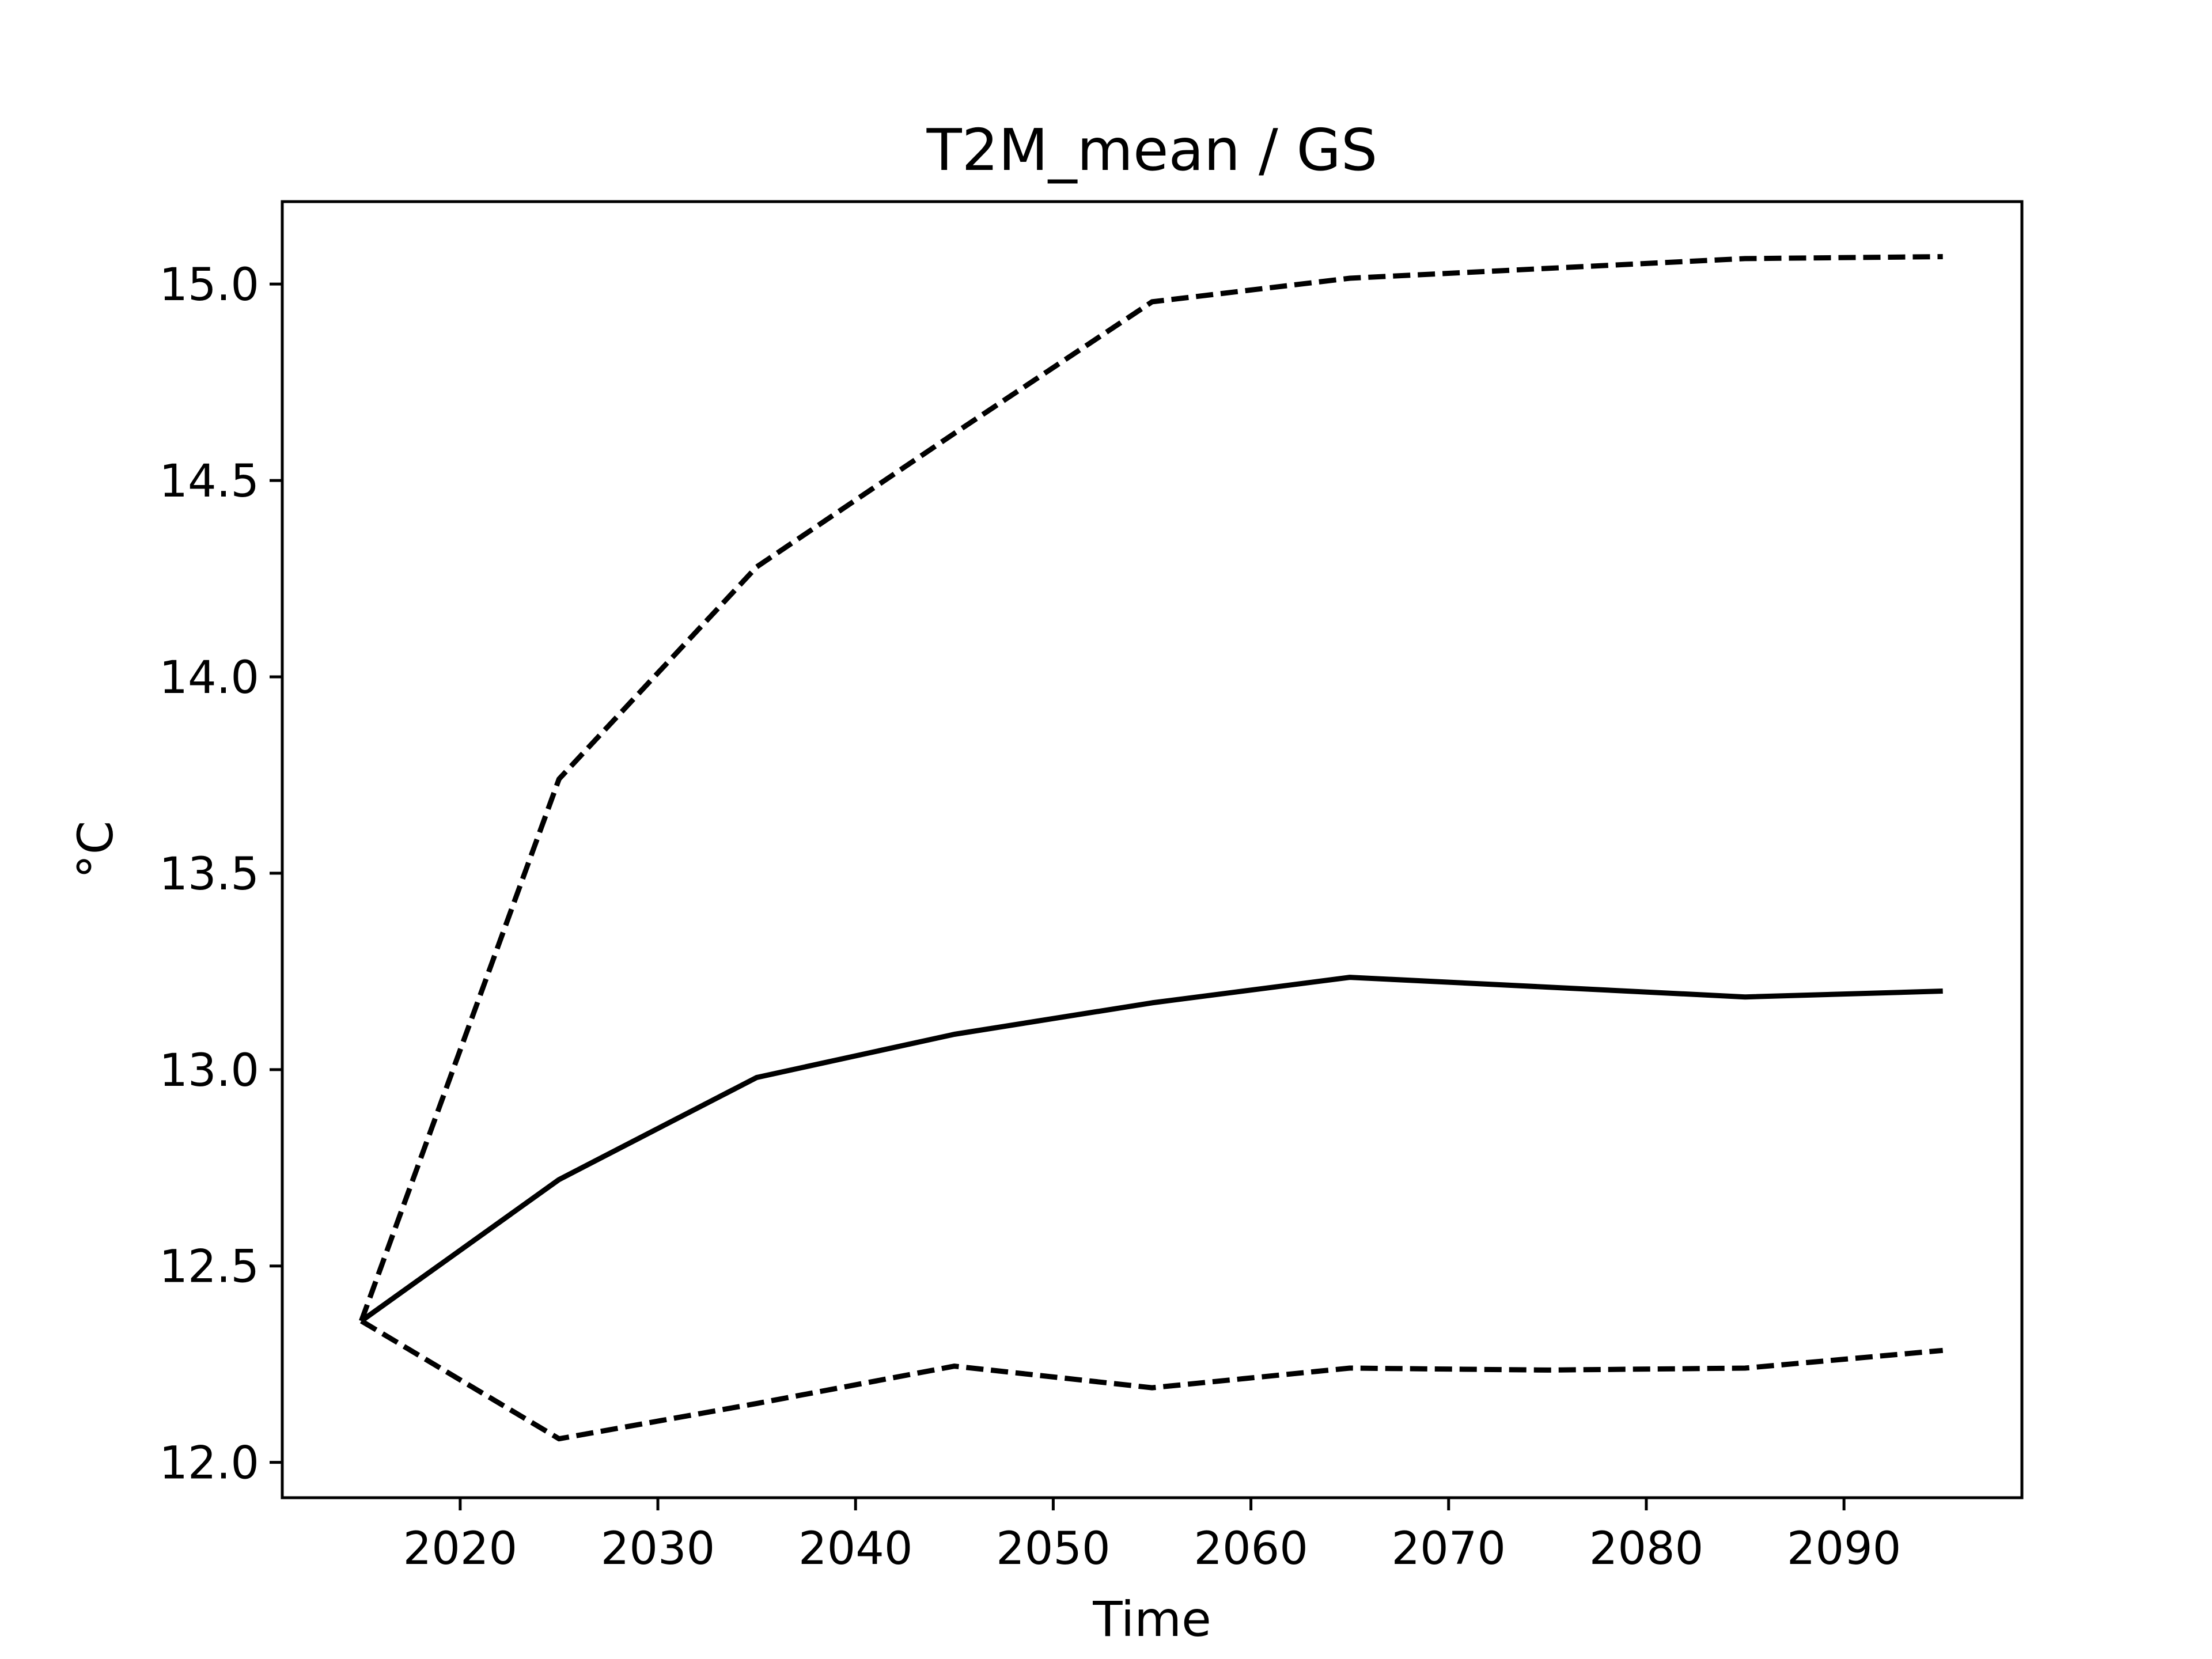 Image resolution: width=2212 pixels, height=1659 pixels. What do you see at coordinates (1152, 150) in the screenshot?
I see `chart-title: T2M_mean / GS` at bounding box center [1152, 150].